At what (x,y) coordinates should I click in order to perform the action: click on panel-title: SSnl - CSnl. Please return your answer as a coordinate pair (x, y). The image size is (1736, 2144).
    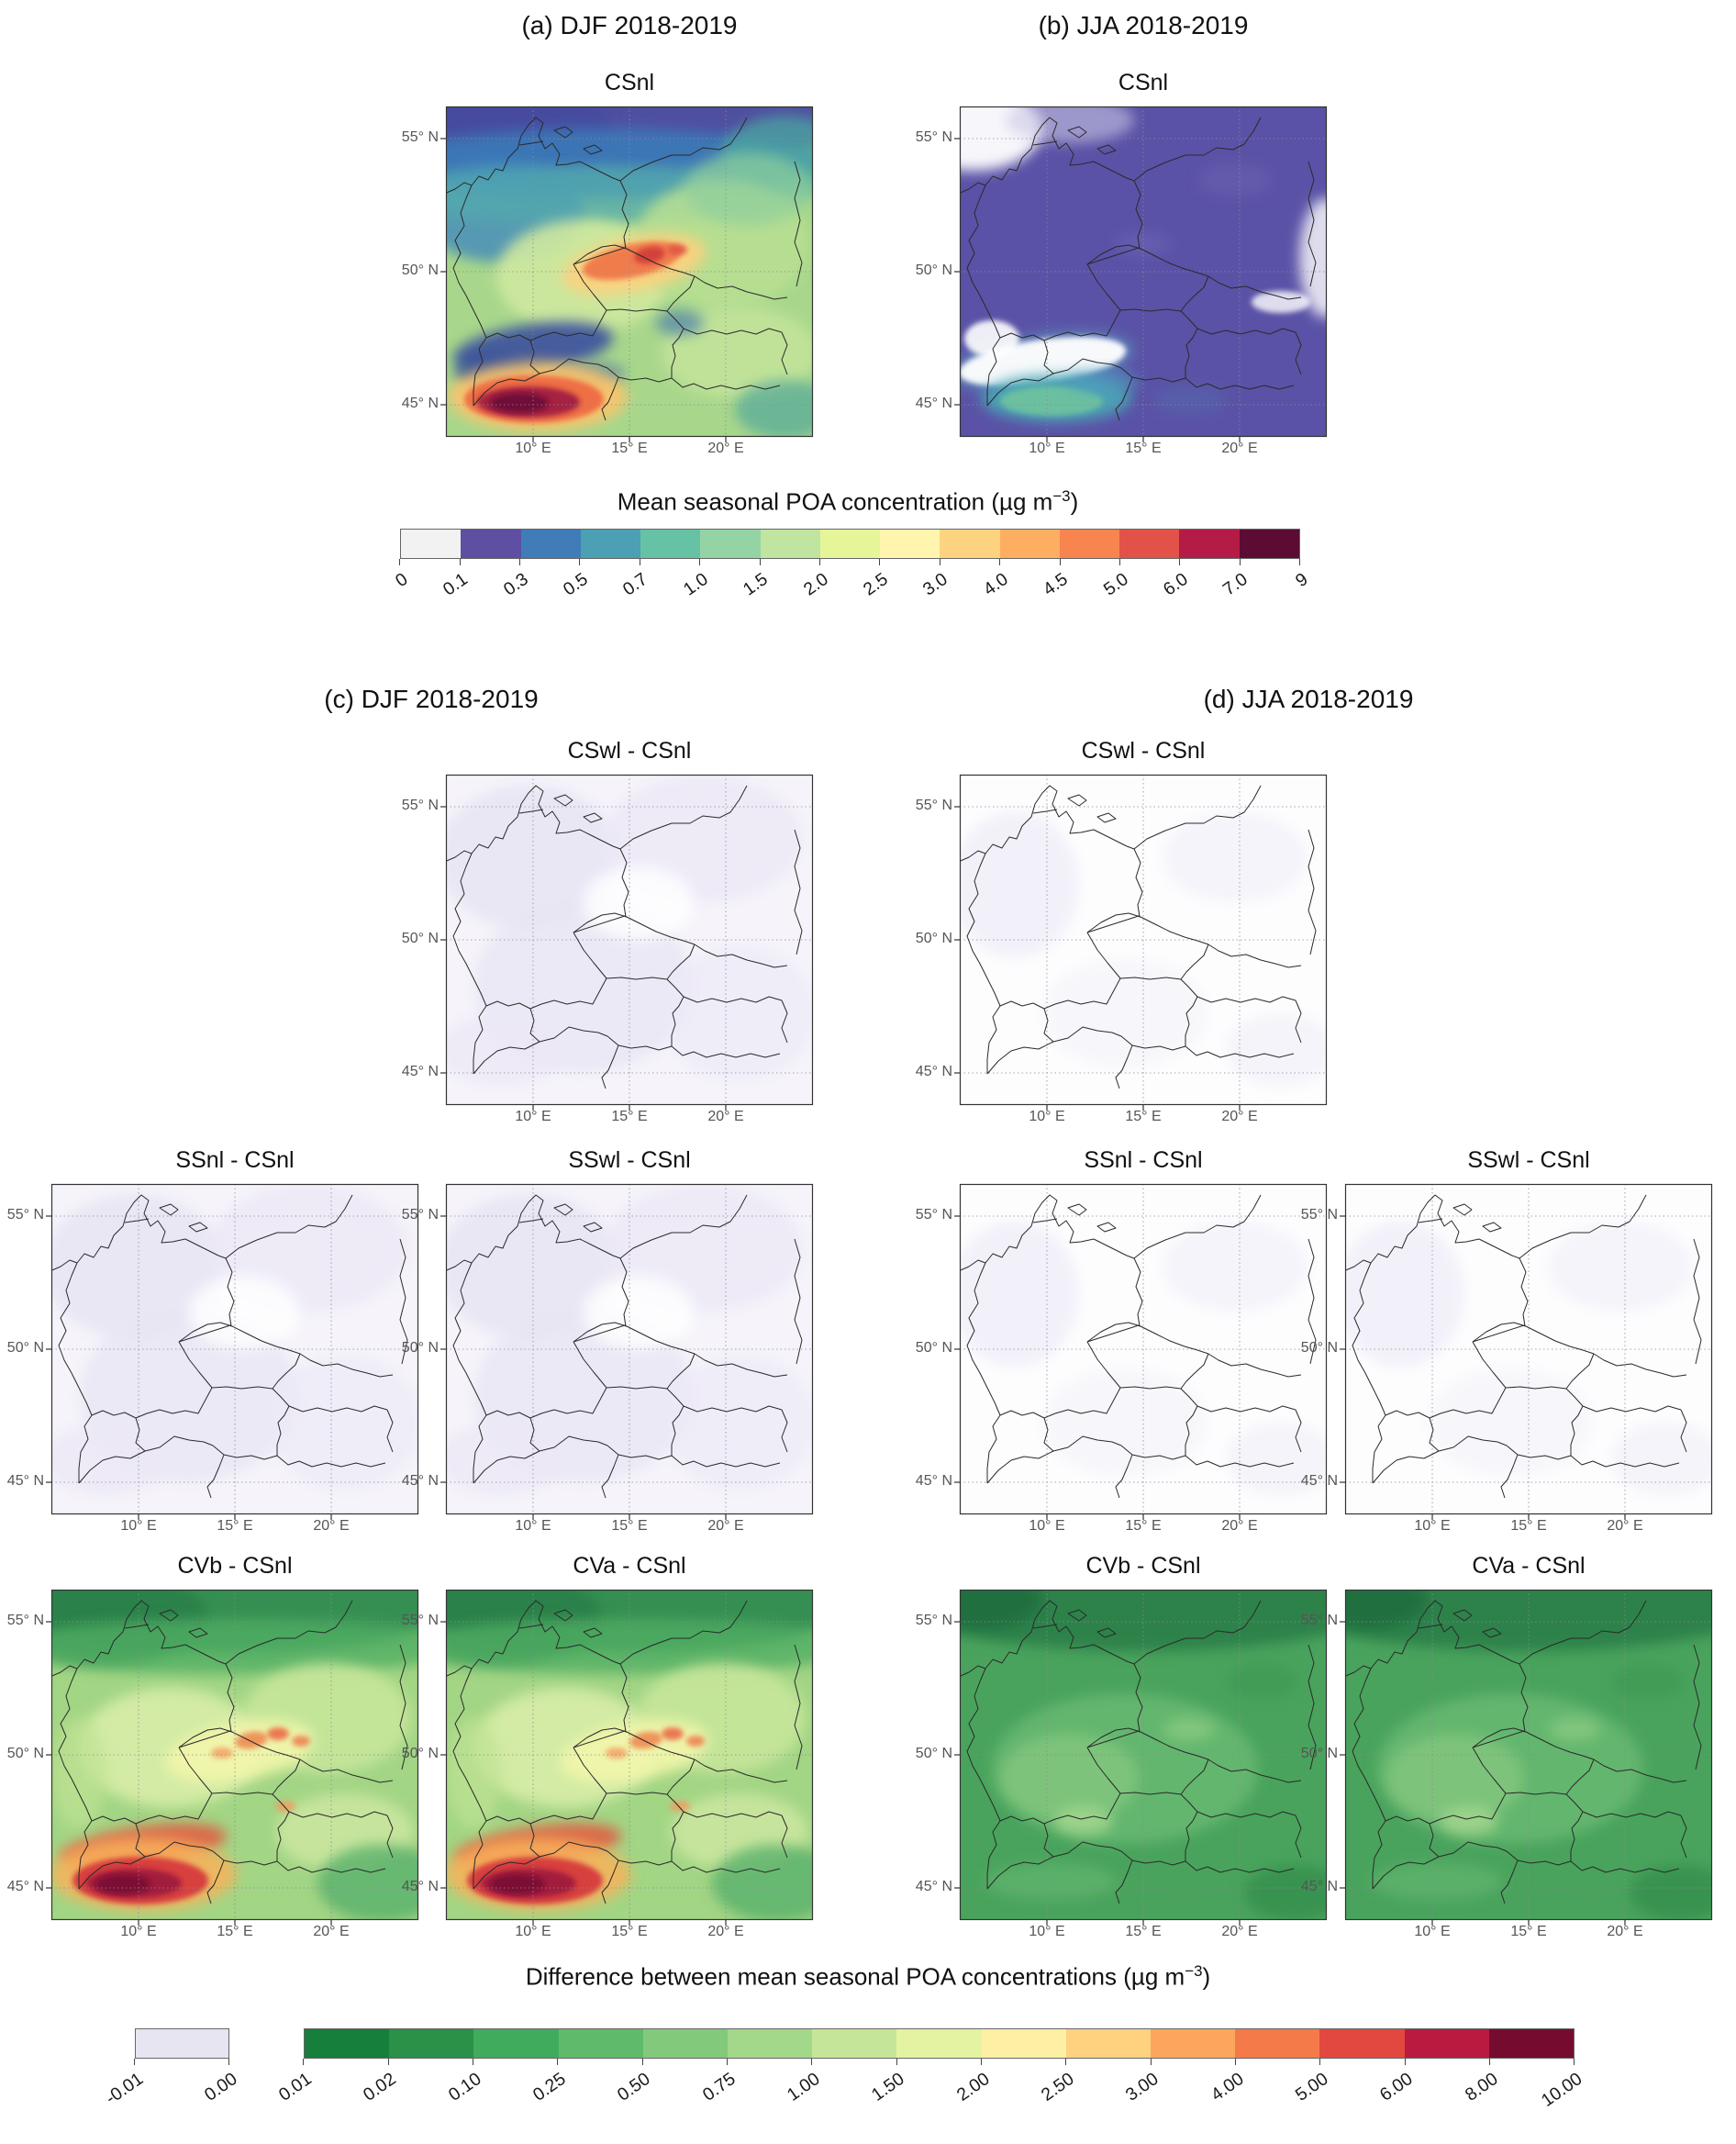
    Looking at the image, I should click on (1143, 1160).